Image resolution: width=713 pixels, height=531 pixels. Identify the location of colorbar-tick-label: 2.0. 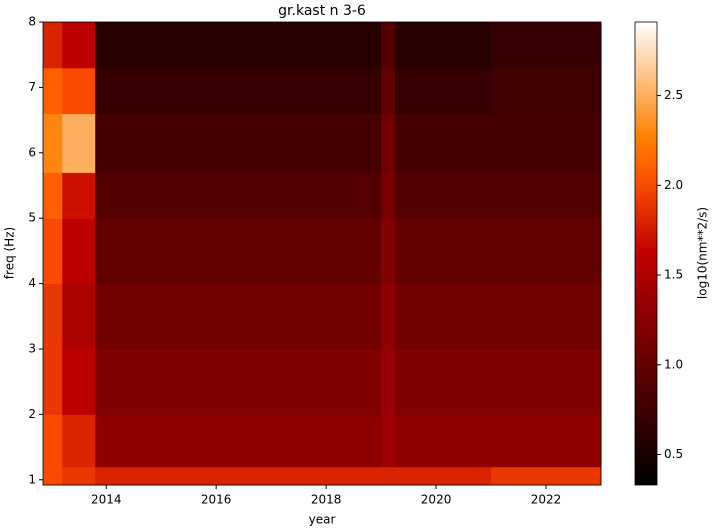
(673, 185).